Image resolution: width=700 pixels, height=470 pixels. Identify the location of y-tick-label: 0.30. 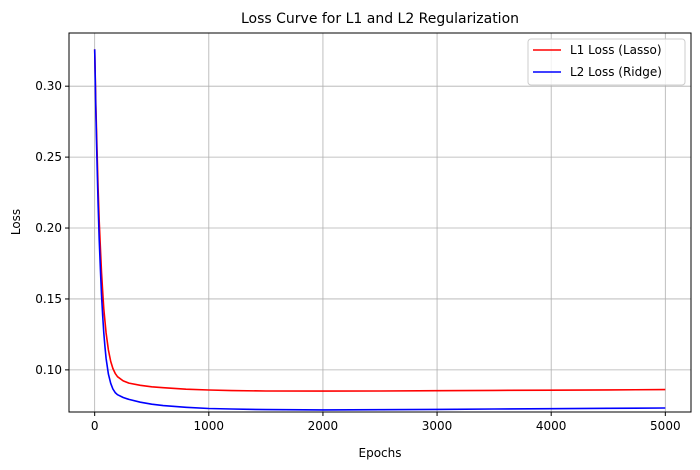
(48, 86).